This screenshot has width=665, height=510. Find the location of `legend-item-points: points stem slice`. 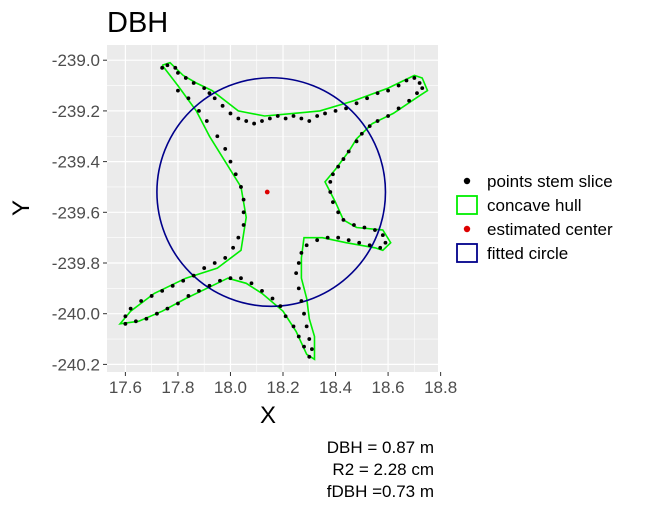

legend-item-points: points stem slice is located at coordinates (538, 181).